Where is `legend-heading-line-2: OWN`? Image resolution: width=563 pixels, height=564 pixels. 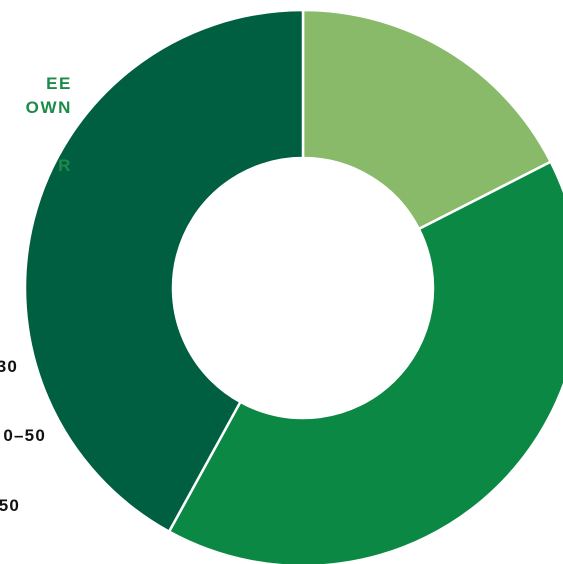 legend-heading-line-2: OWN is located at coordinates (48, 107).